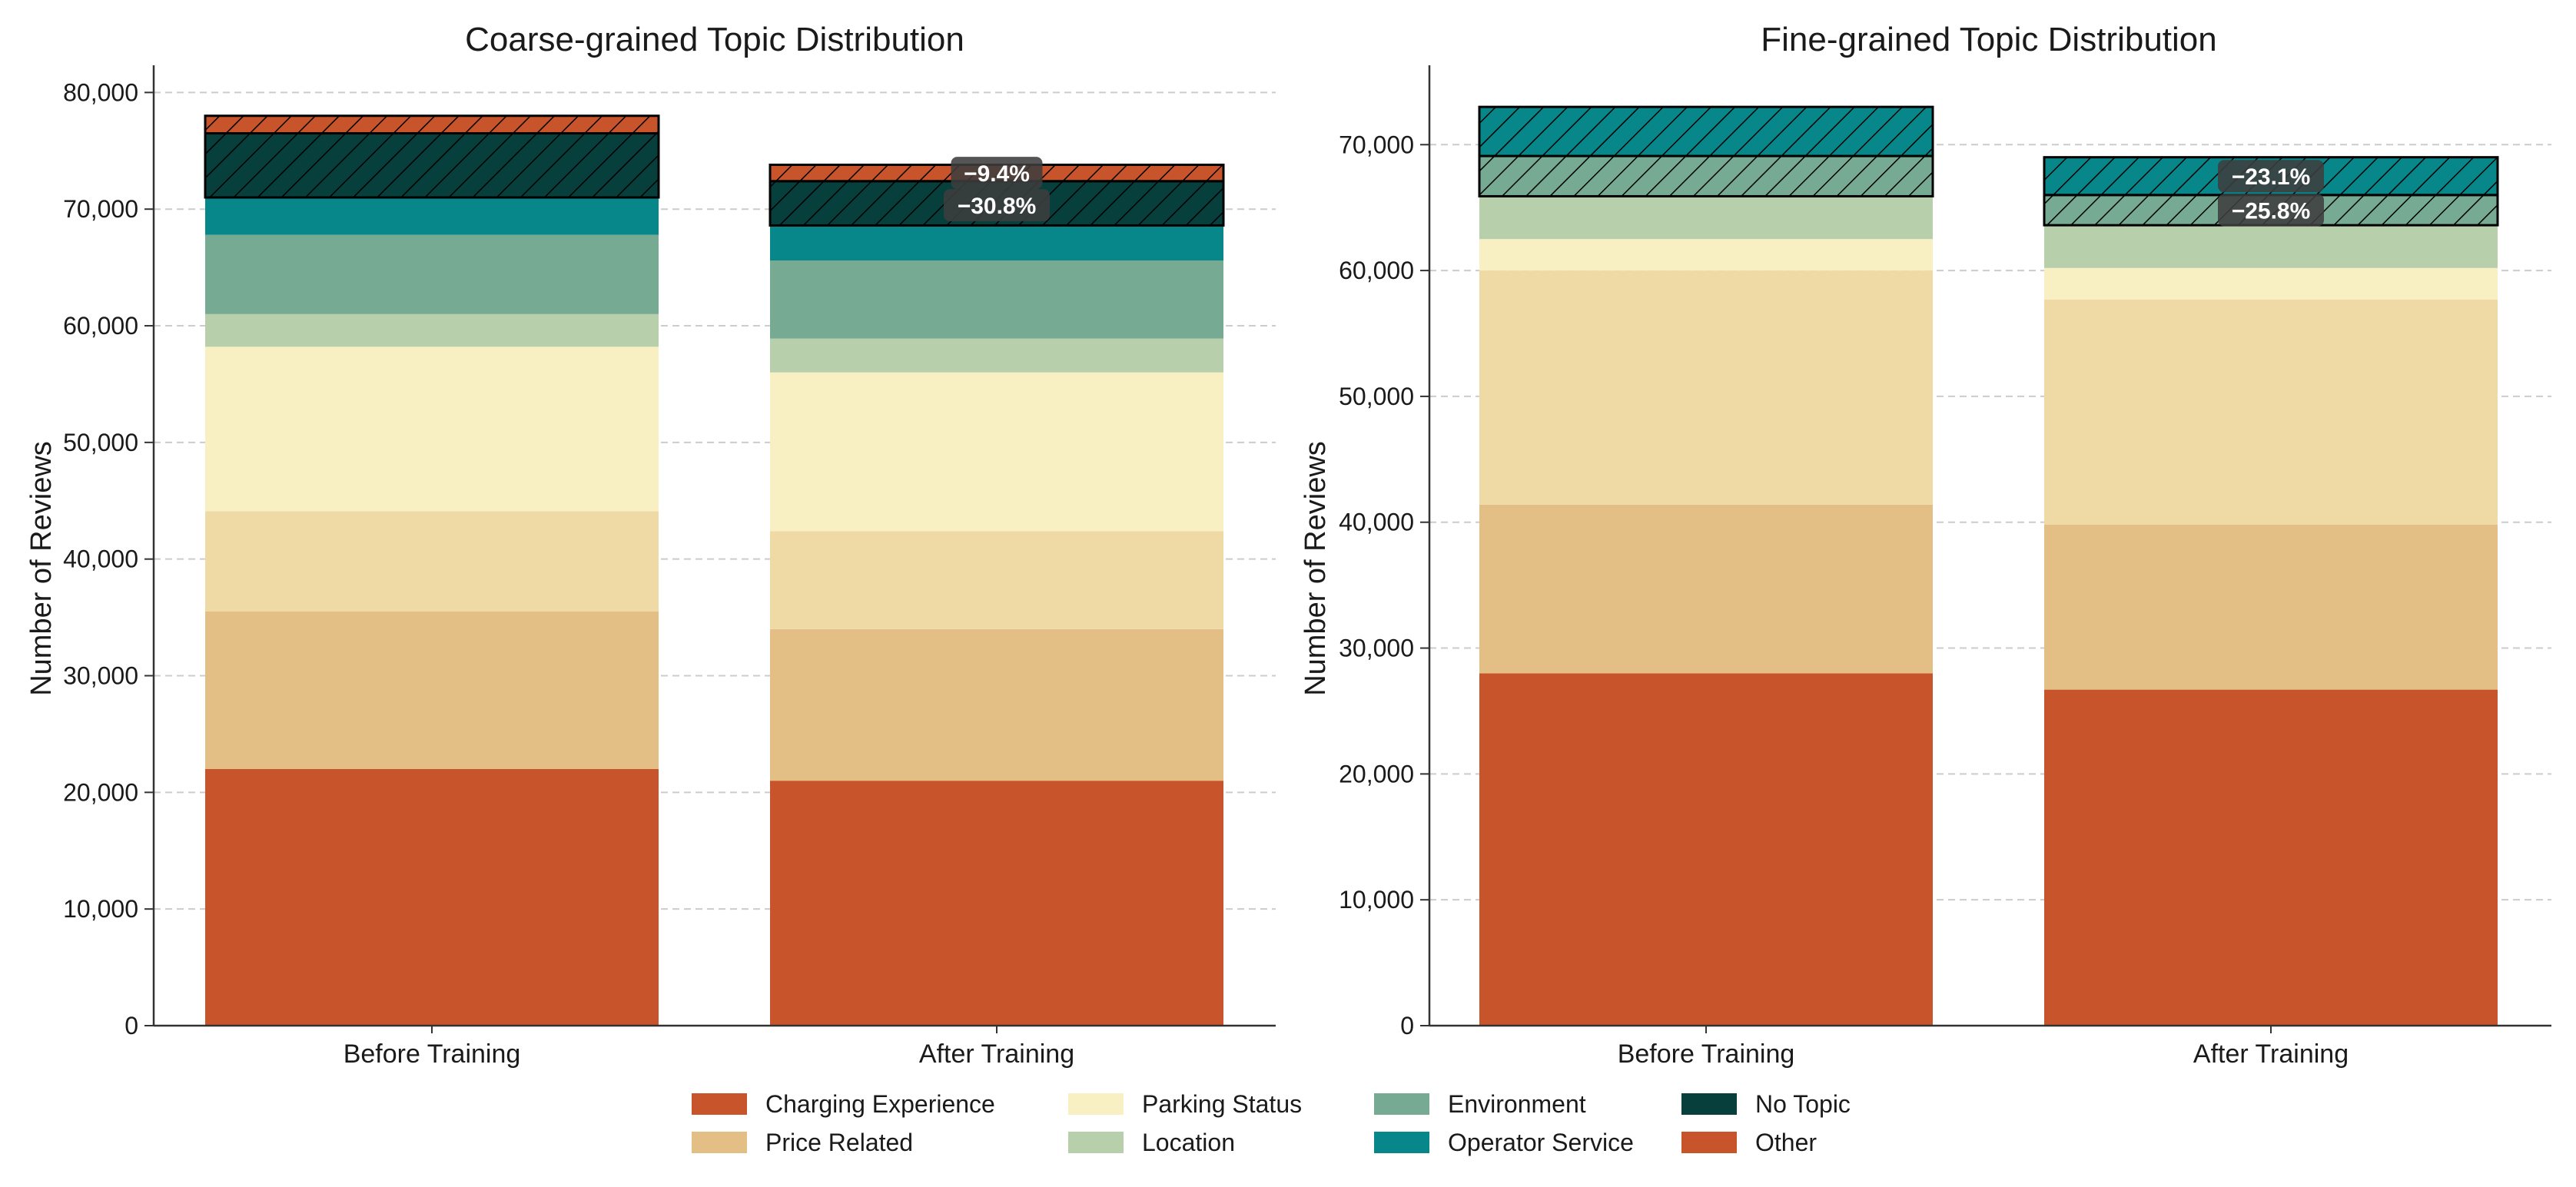 This screenshot has width=2576, height=1187. I want to click on legend-item-no-topic: No Topic, so click(1766, 1104).